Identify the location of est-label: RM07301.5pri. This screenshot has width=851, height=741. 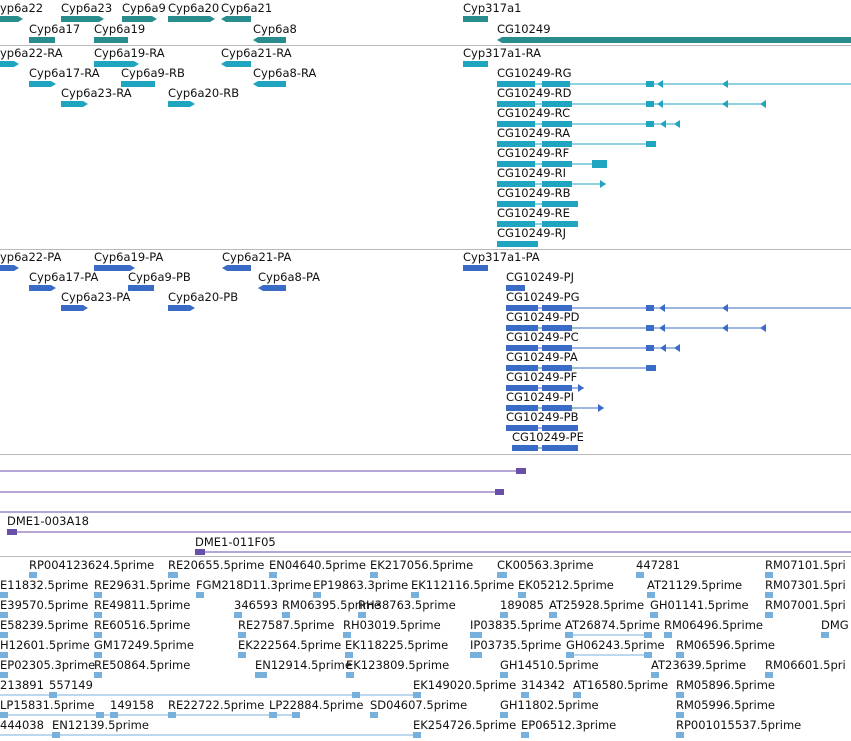
(805, 585).